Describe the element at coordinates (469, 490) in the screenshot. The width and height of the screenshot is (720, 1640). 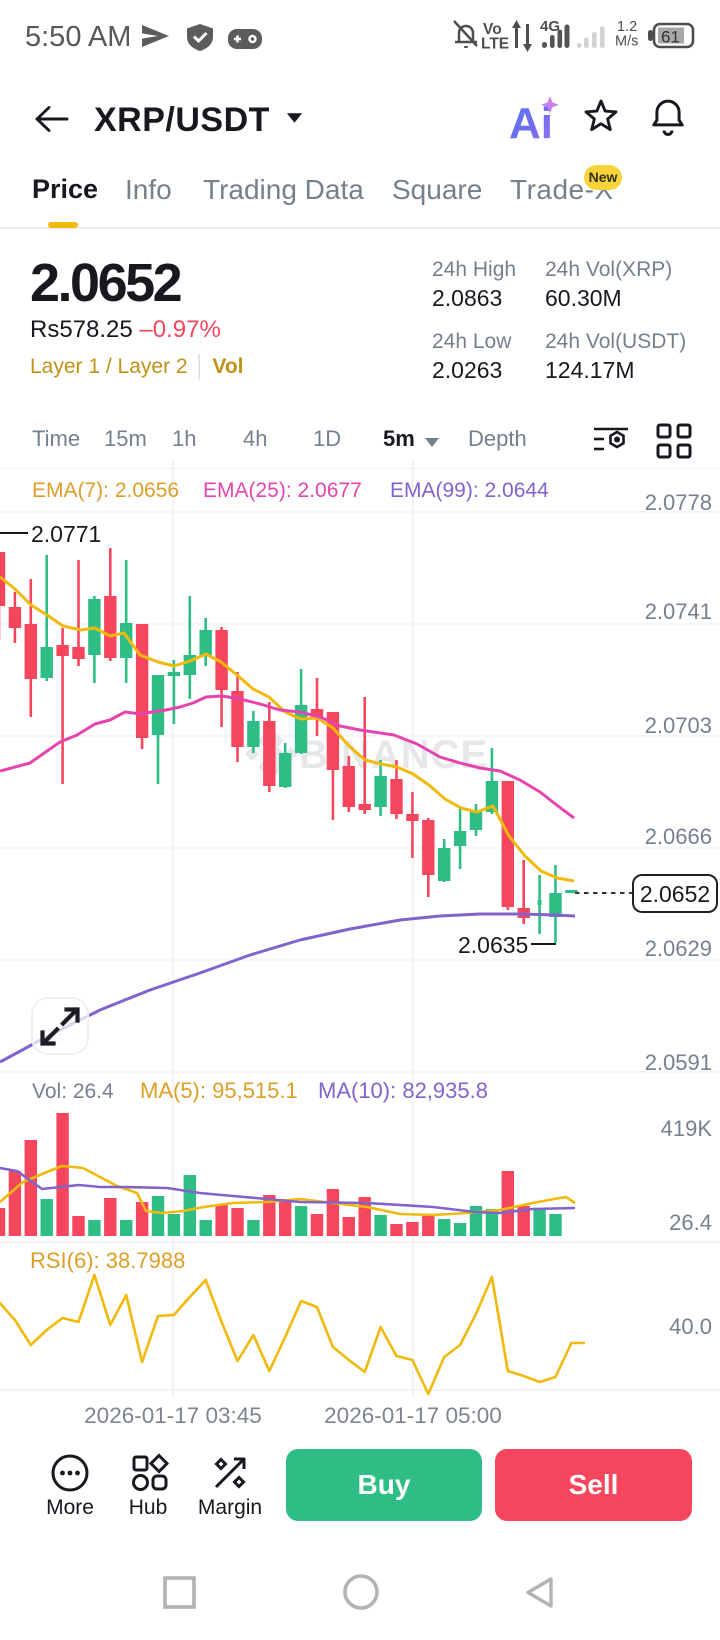
I see `svg-text: EMA(99): 2.0644` at that location.